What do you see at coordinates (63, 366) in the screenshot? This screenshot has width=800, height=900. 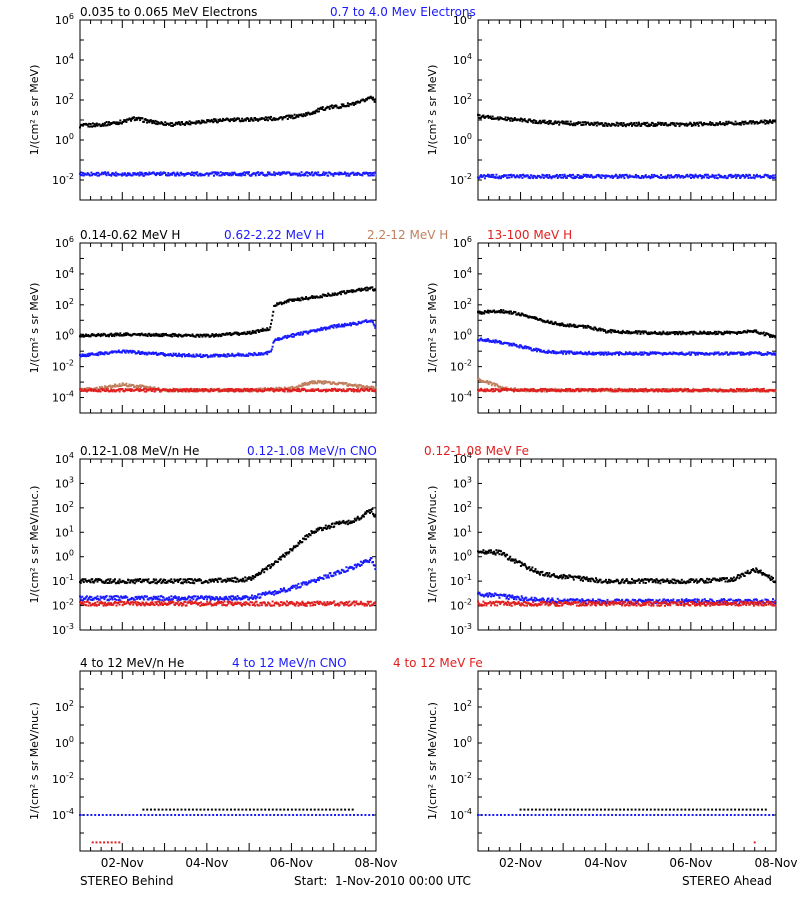 I see `y-tick-label: 10-2` at bounding box center [63, 366].